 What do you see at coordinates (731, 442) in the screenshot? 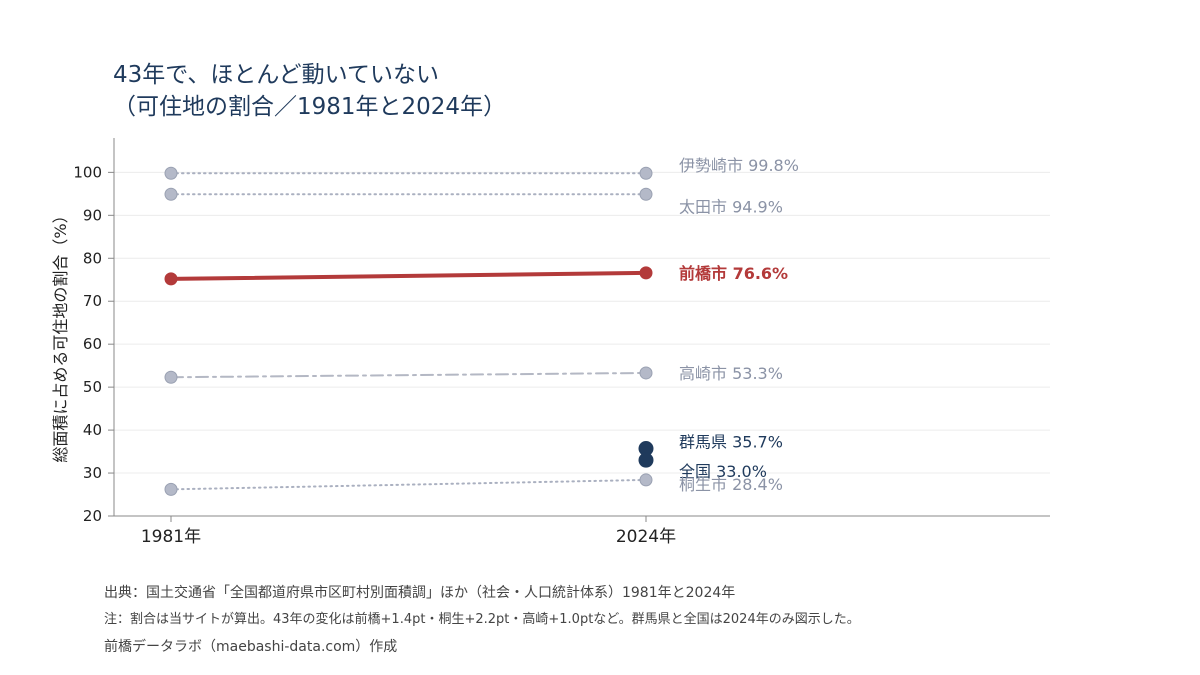
I see `series-label: 群馬県 35.7%` at bounding box center [731, 442].